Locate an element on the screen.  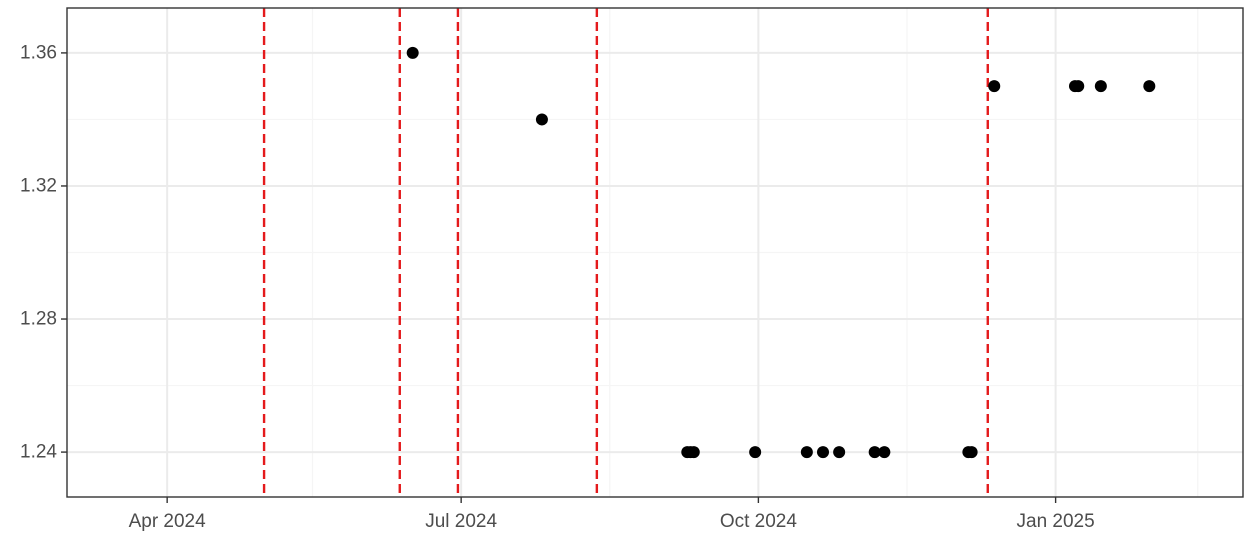
y-tick-label: 1.36 is located at coordinates (38, 52).